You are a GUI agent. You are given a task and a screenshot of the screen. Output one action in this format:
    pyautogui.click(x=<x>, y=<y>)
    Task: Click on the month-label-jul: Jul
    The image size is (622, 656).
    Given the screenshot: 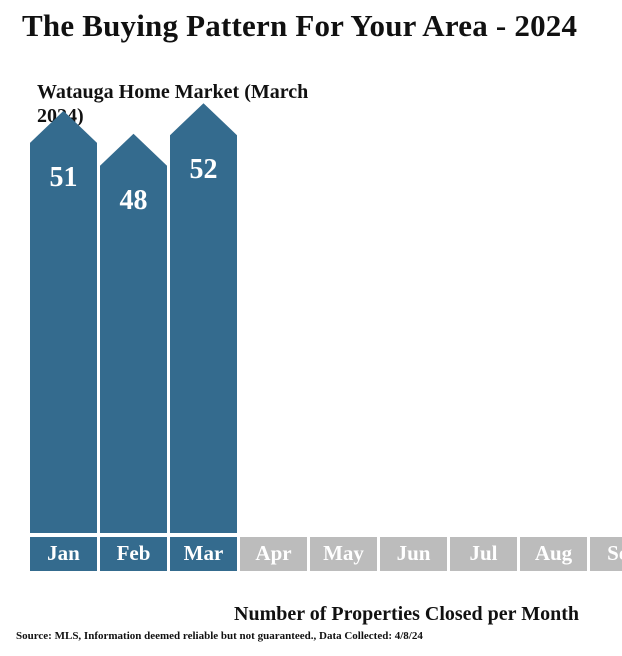 What is the action you would take?
    pyautogui.click(x=483, y=553)
    